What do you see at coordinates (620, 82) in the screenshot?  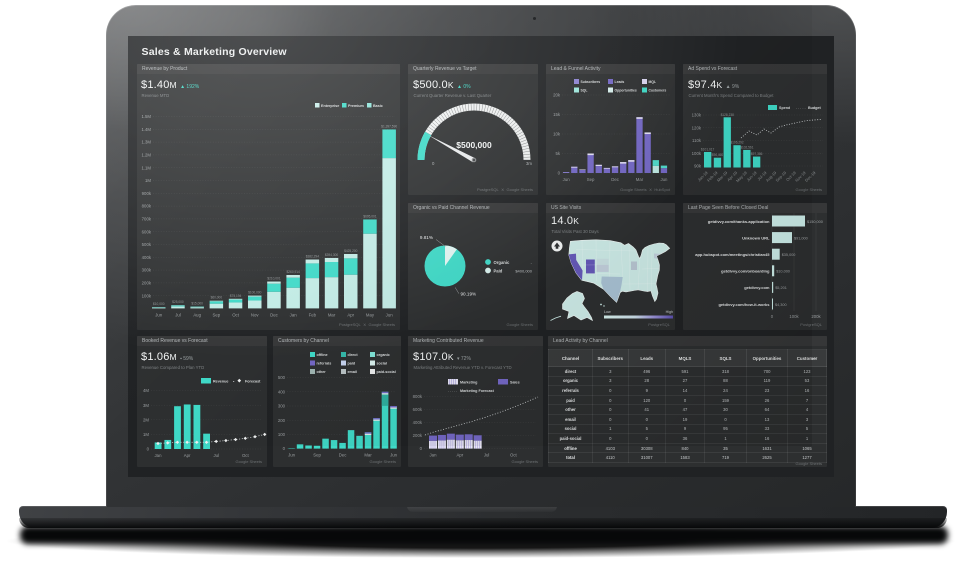 I see `svg-text: Leads` at bounding box center [620, 82].